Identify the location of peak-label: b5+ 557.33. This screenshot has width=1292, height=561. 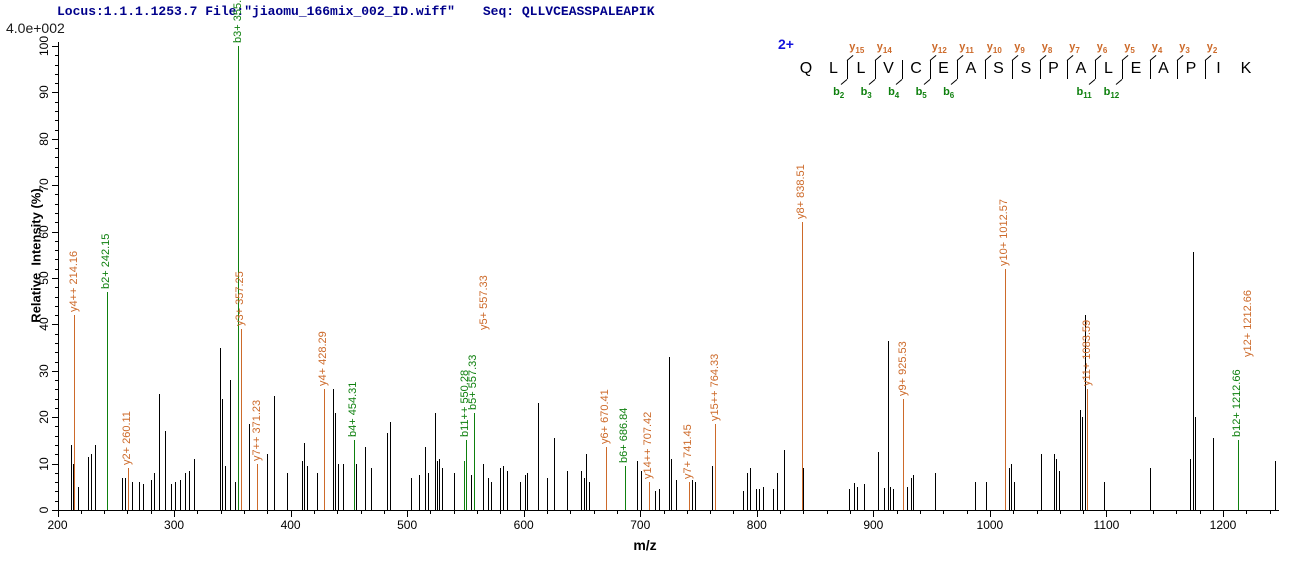
(473, 382).